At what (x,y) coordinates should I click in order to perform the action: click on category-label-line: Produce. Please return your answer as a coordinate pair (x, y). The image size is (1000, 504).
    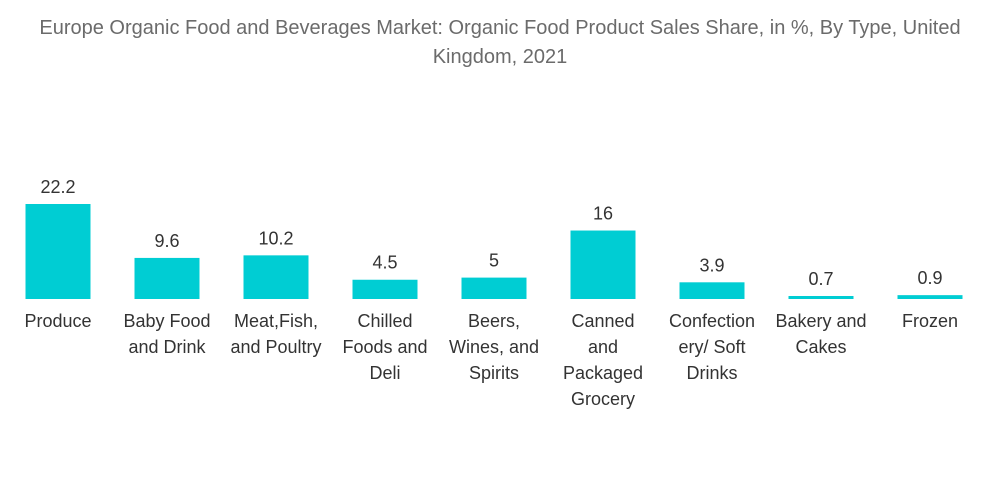
    Looking at the image, I should click on (57, 321).